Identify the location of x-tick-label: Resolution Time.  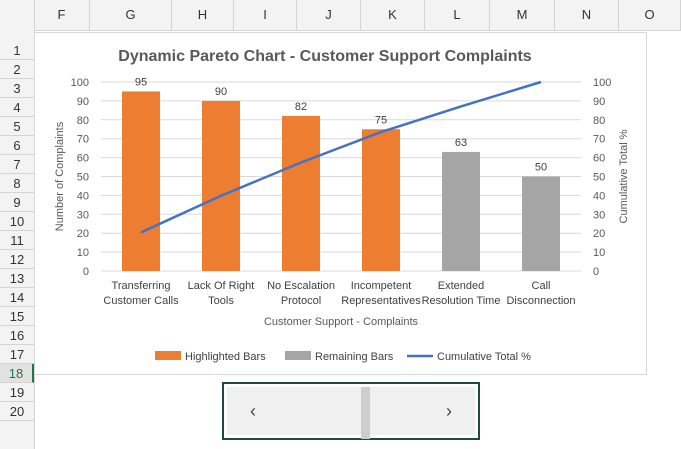
(461, 301).